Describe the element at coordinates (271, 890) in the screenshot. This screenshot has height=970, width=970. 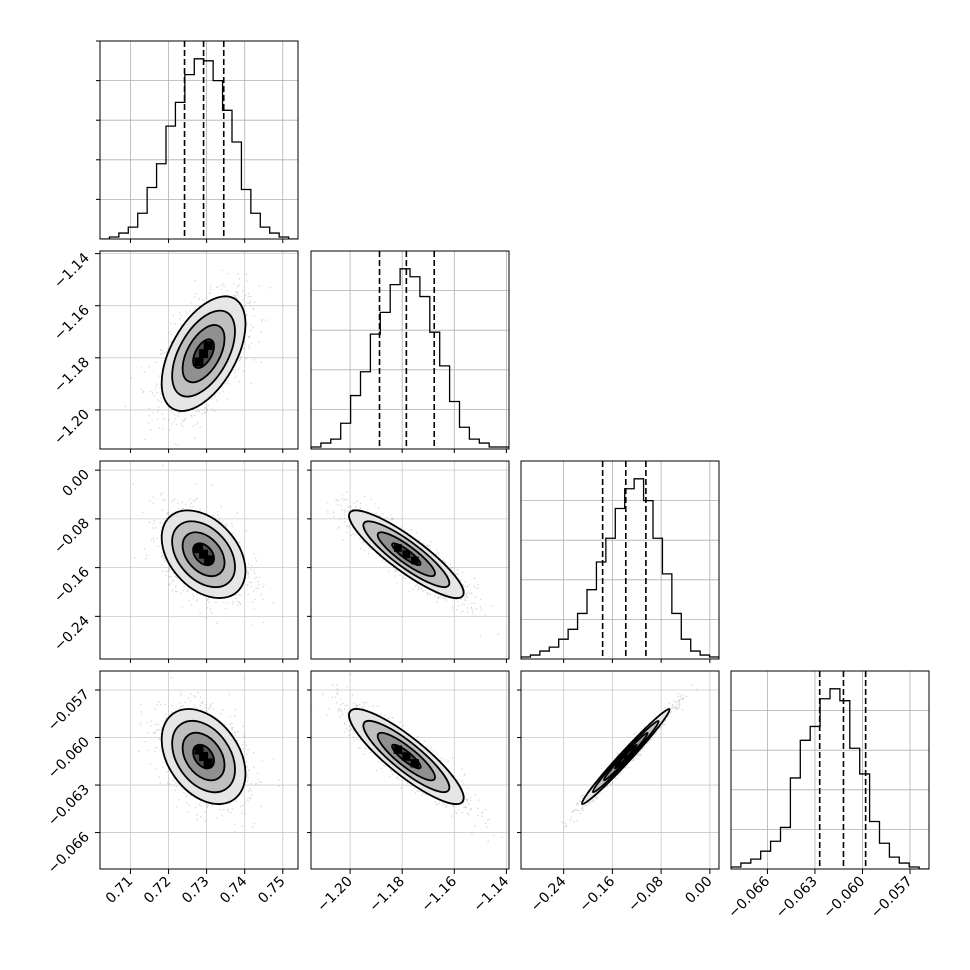
I see `x-tick-label: 0.75` at that location.